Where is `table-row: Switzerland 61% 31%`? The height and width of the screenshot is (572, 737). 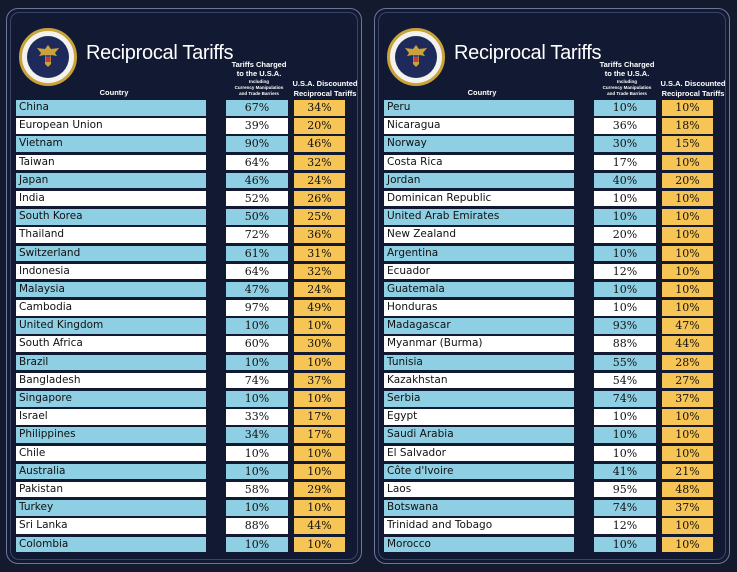 table-row: Switzerland 61% 31% is located at coordinates (184, 254).